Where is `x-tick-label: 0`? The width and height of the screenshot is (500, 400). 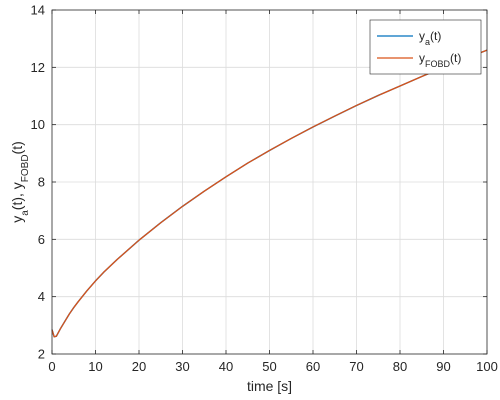
x-tick-label: 0 is located at coordinates (51, 366).